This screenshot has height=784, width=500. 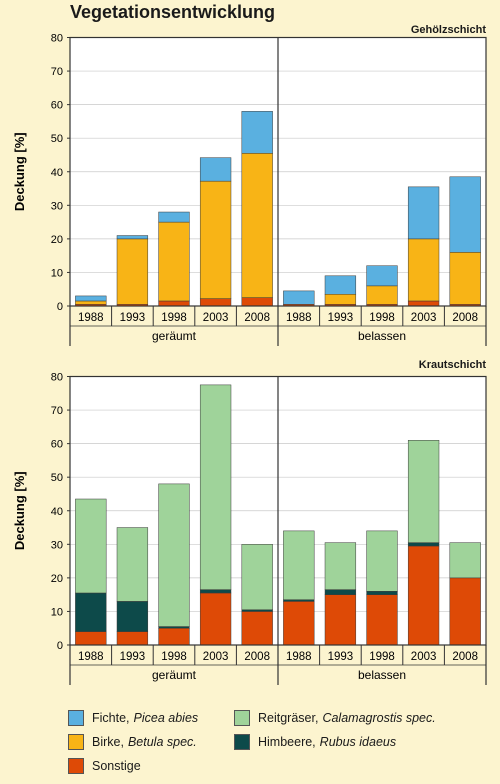 What do you see at coordinates (108, 742) in the screenshot?
I see `legend-name: Birke,` at bounding box center [108, 742].